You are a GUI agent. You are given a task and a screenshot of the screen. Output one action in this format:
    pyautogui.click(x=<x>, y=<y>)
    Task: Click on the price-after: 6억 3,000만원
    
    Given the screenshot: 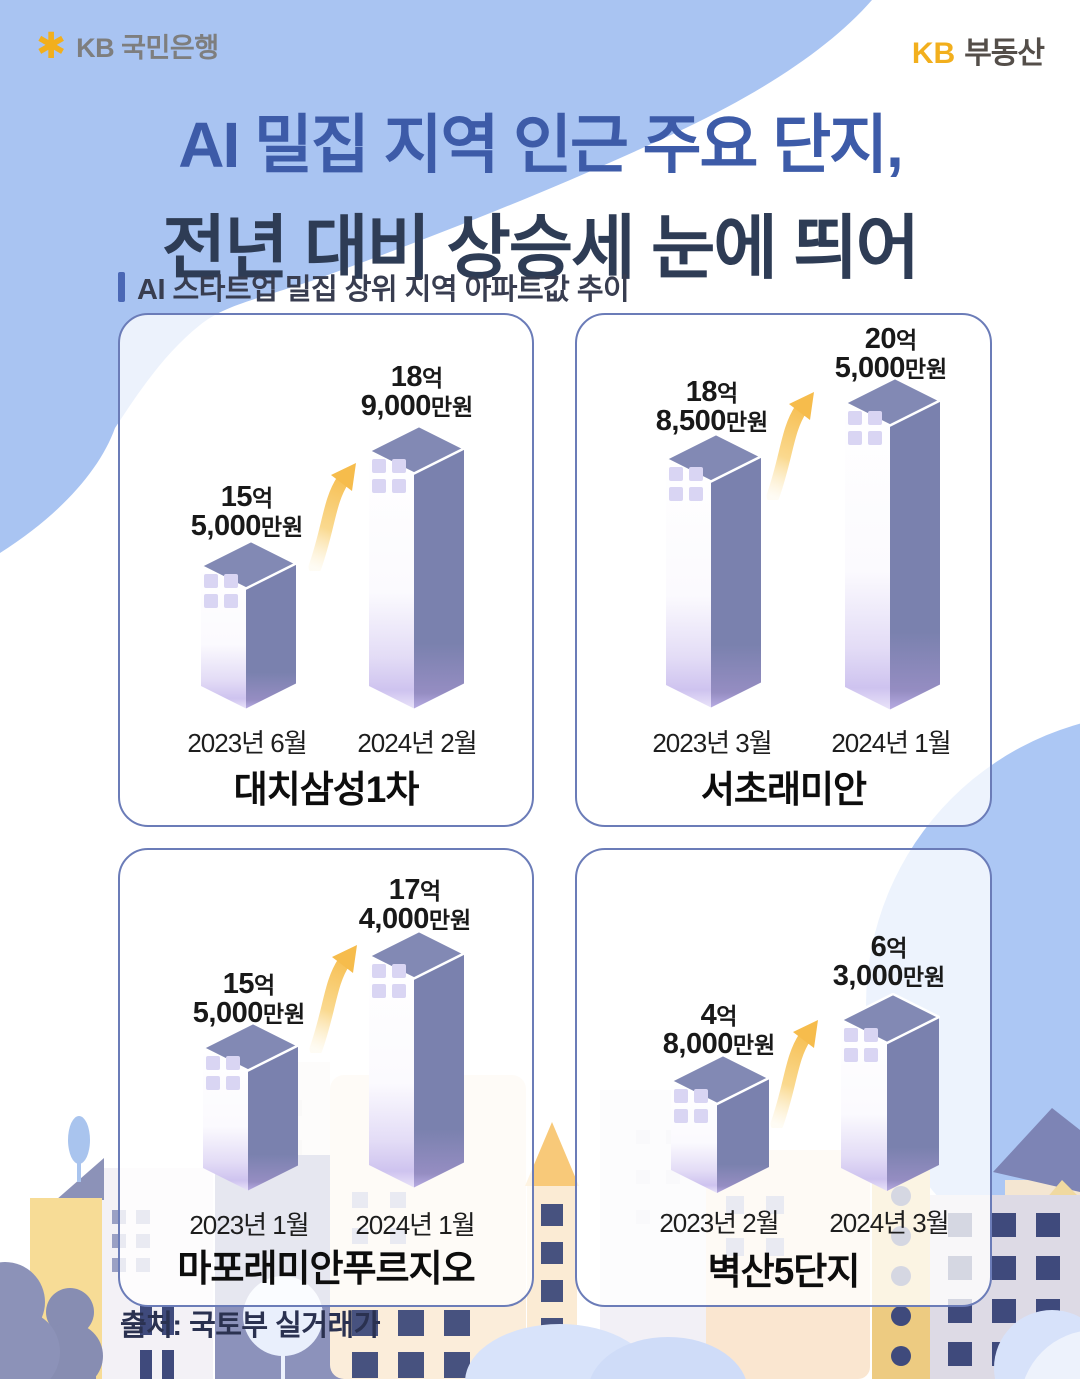 What is the action you would take?
    pyautogui.click(x=889, y=961)
    